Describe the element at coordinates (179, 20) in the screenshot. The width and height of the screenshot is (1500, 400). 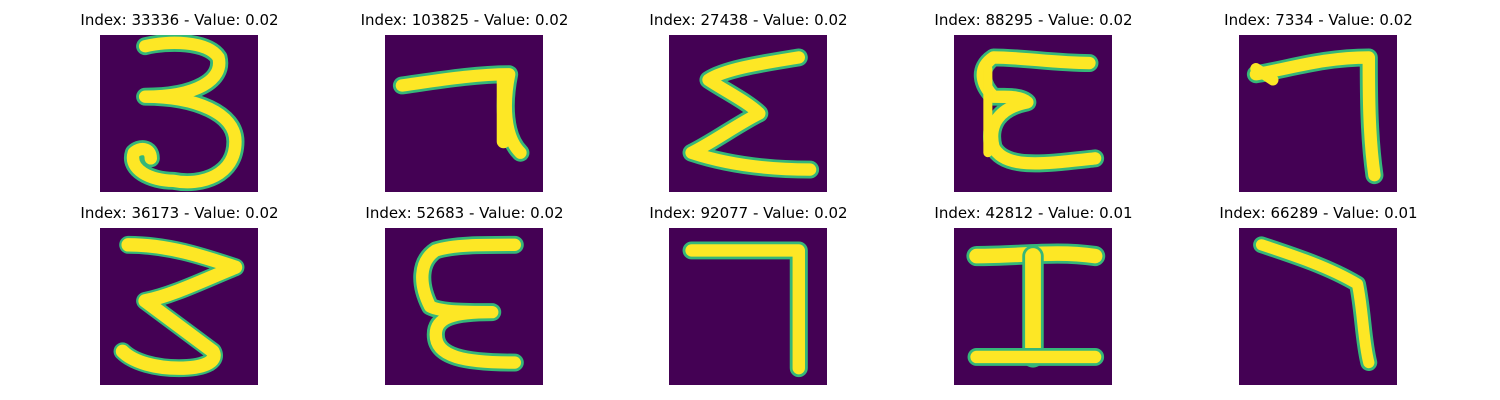
I see `panel-title: Index: 33336 - Value: 0.02` at that location.